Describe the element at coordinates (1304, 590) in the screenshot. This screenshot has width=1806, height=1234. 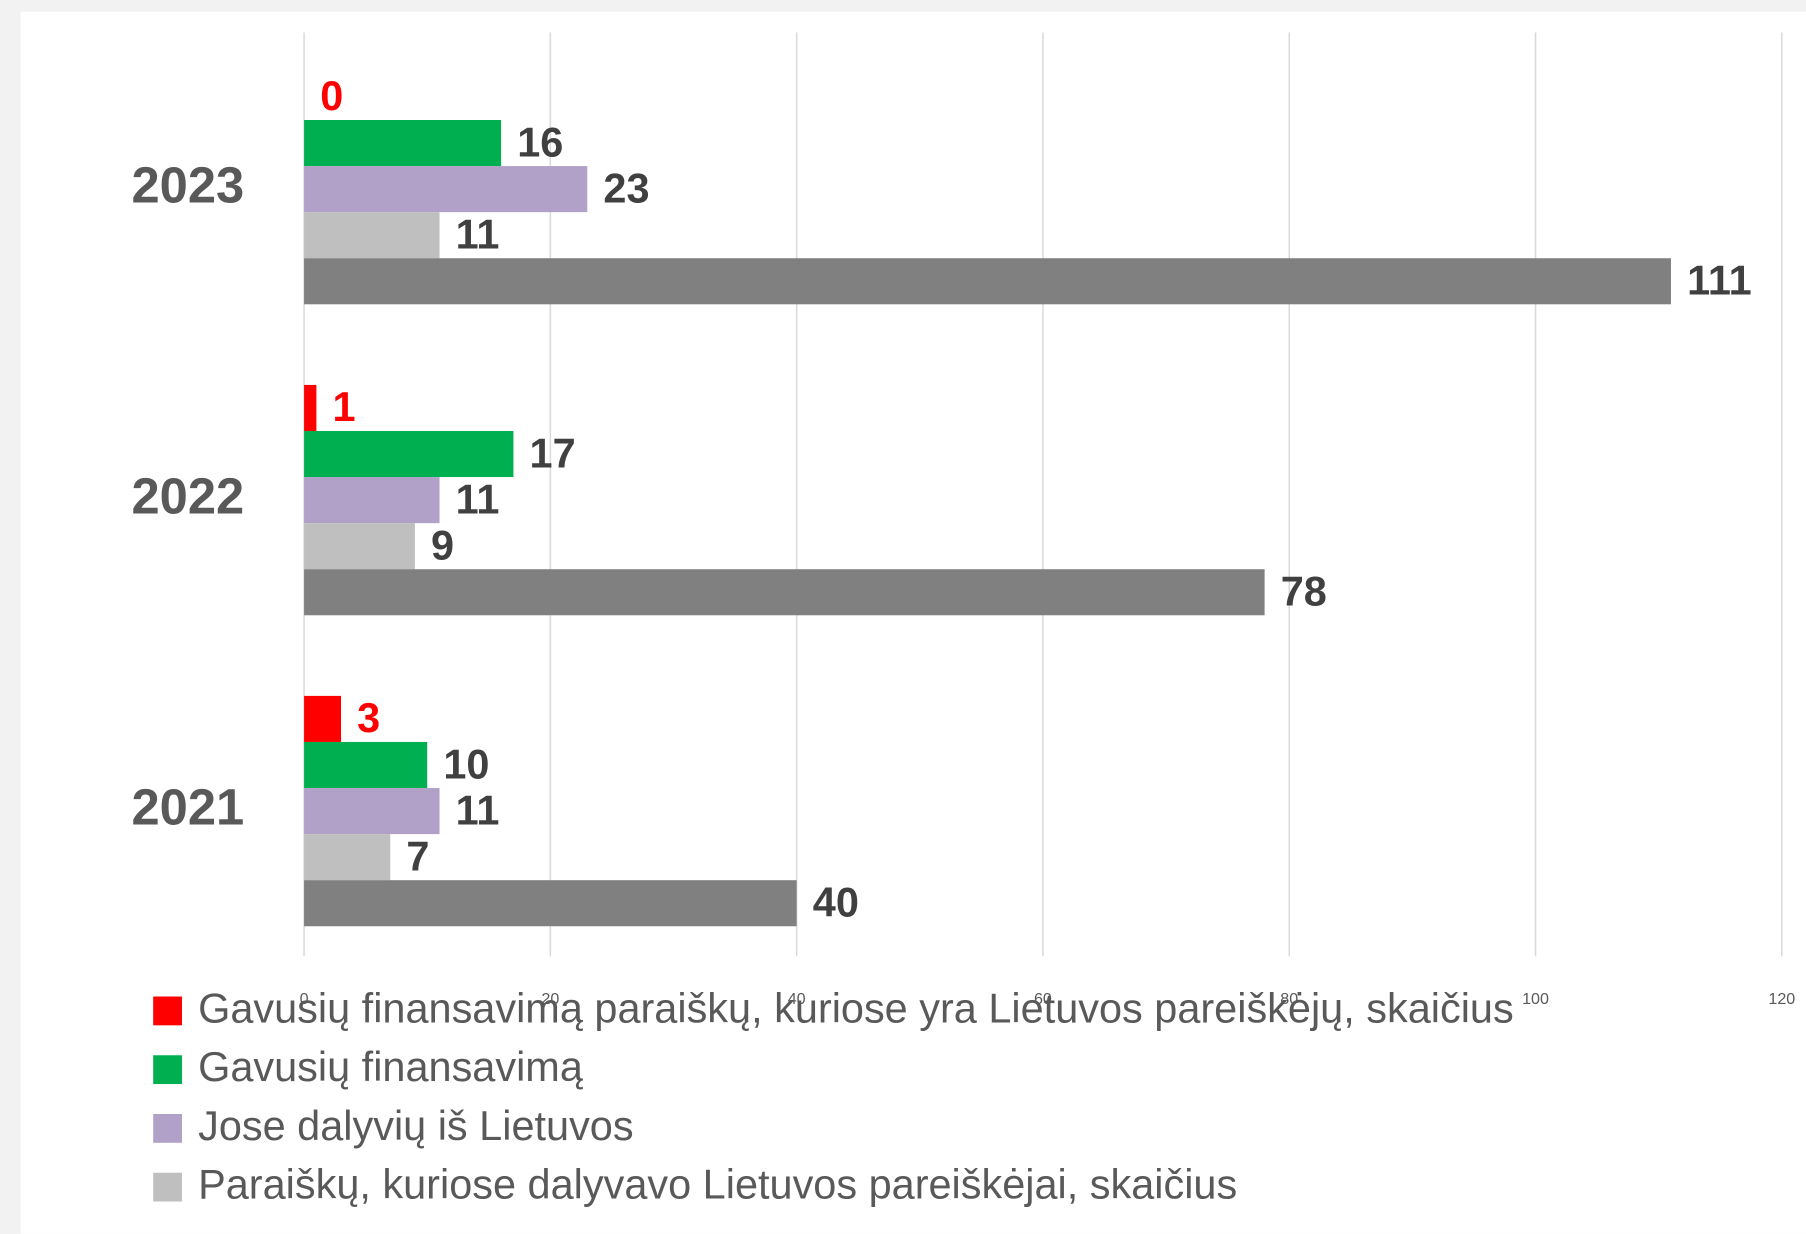
I see `data-label: 78` at that location.